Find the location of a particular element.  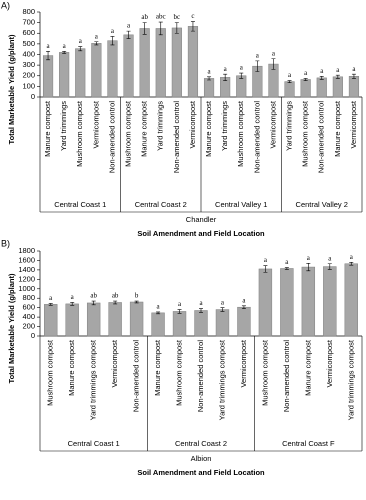

group-label: Central Valley 2 is located at coordinates (322, 204).